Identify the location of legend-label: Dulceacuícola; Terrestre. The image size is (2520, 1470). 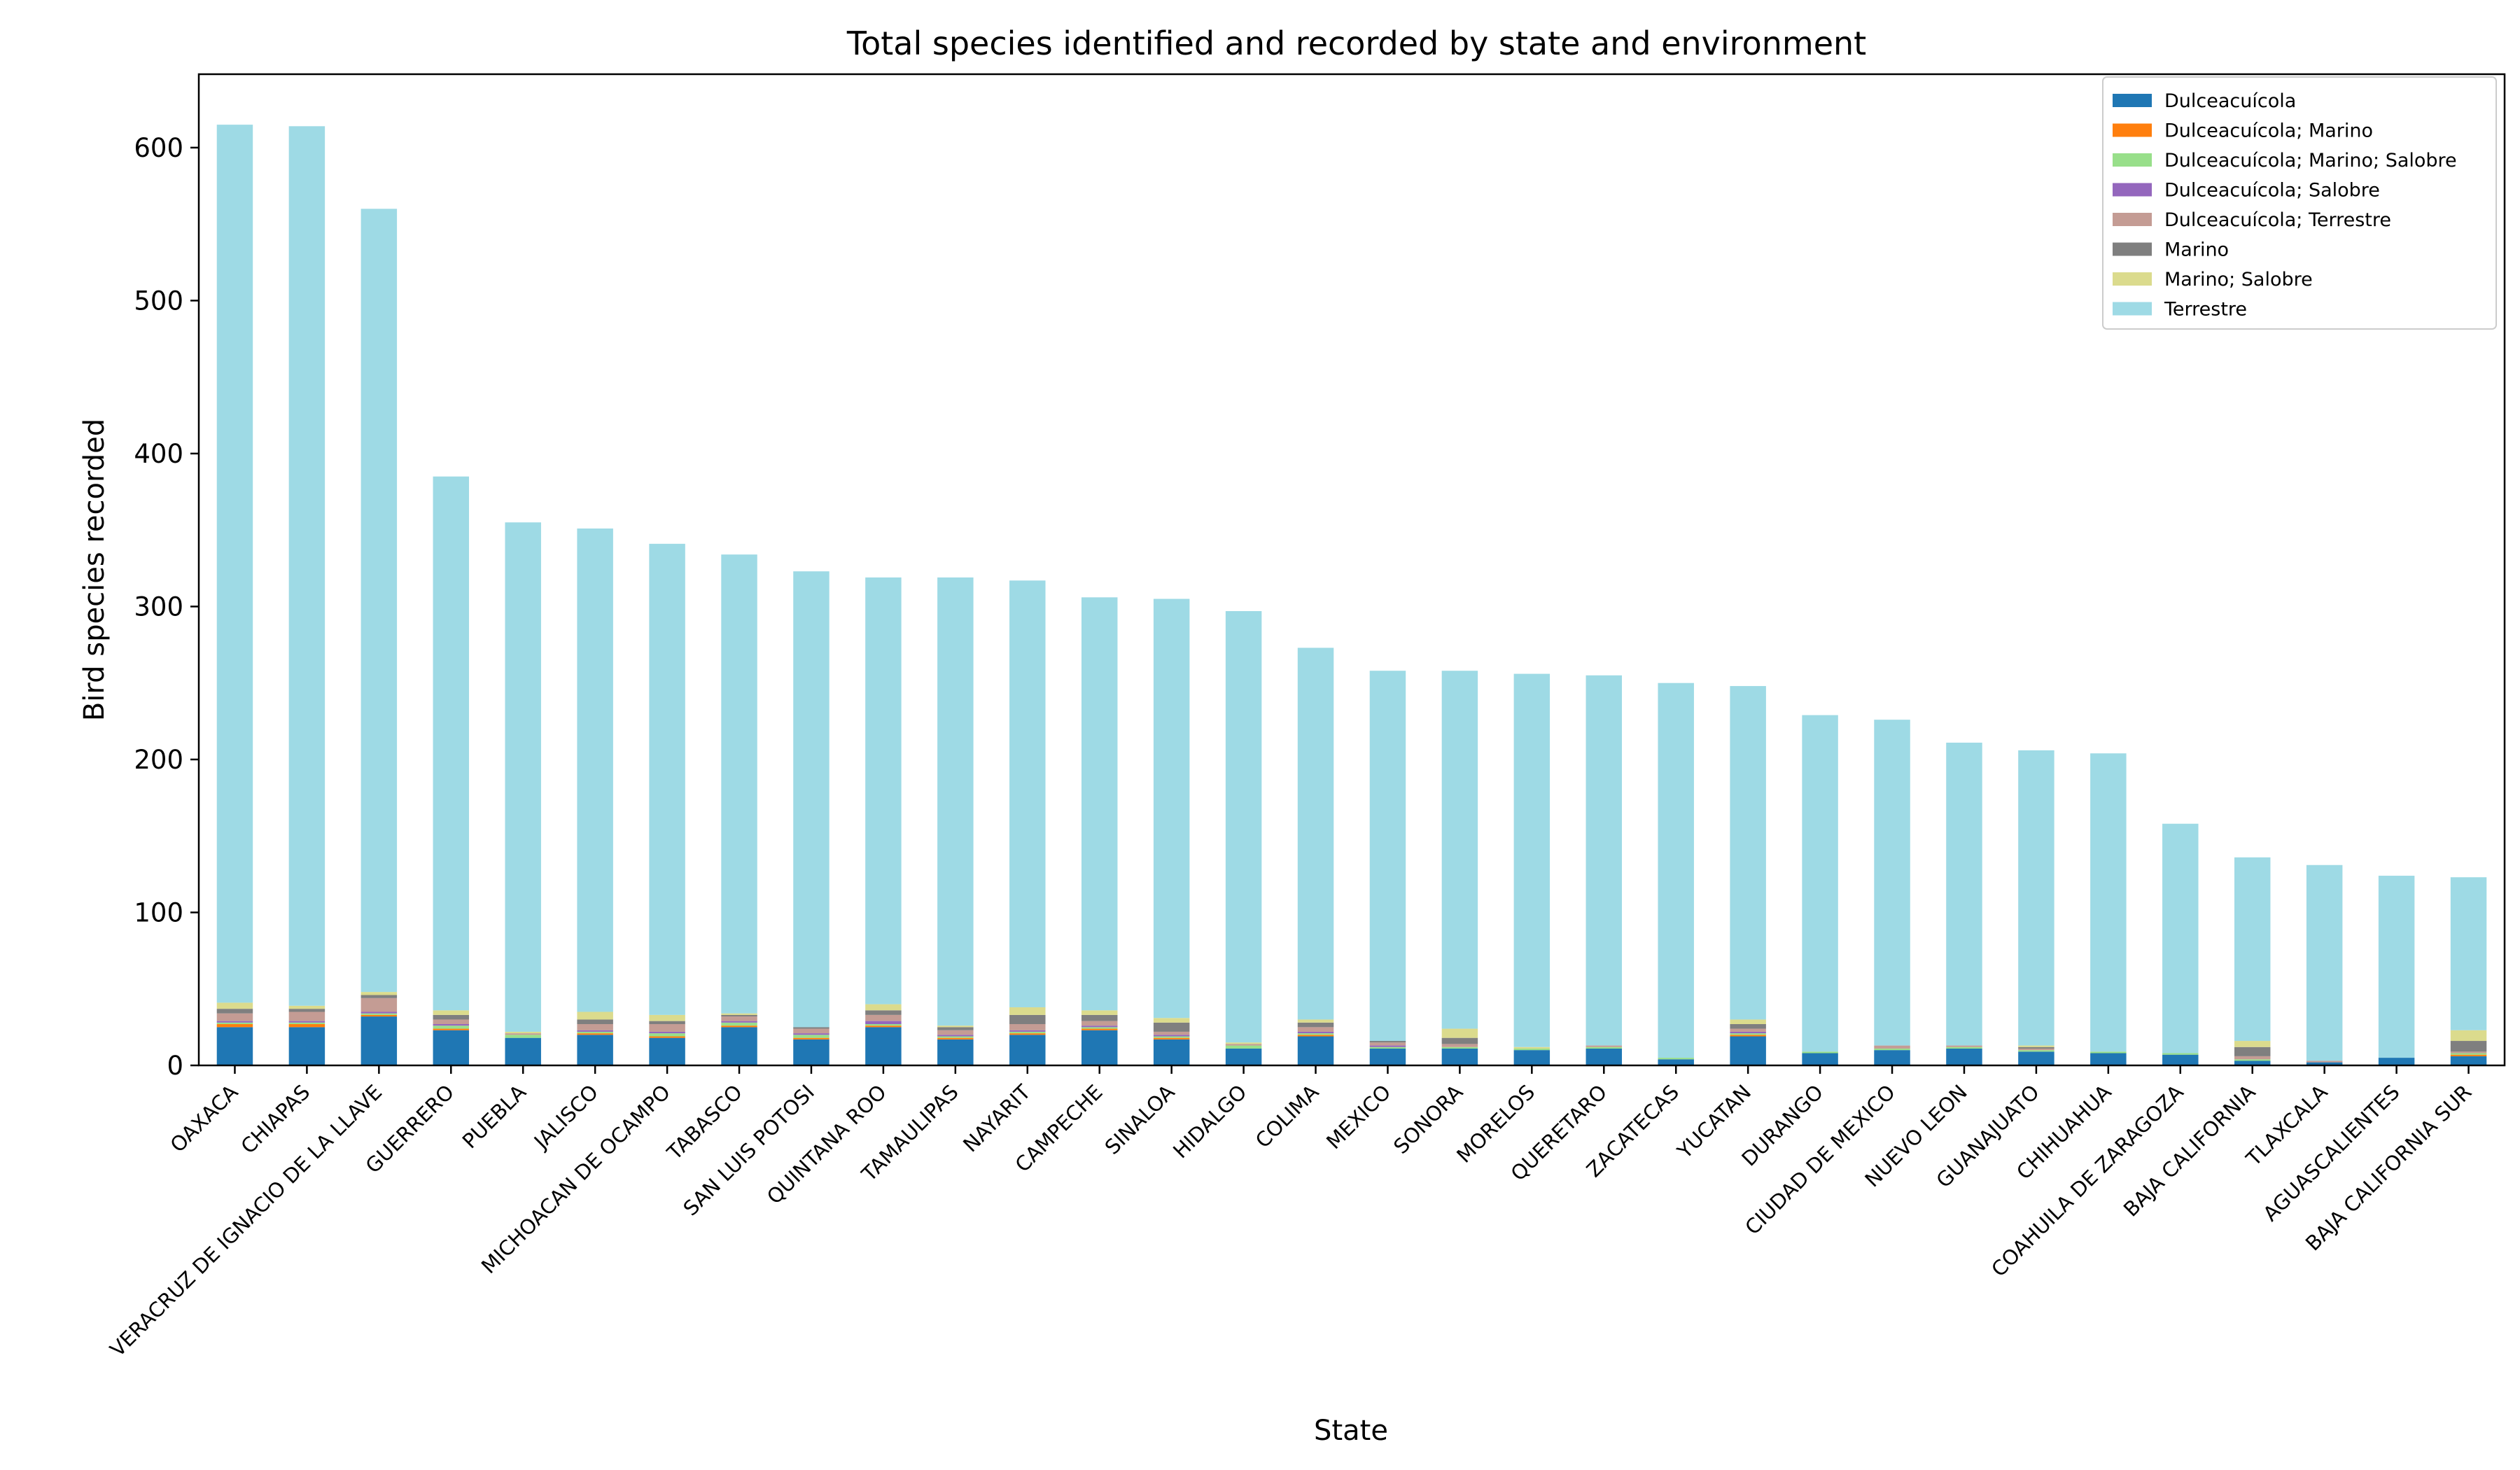
(2277, 220).